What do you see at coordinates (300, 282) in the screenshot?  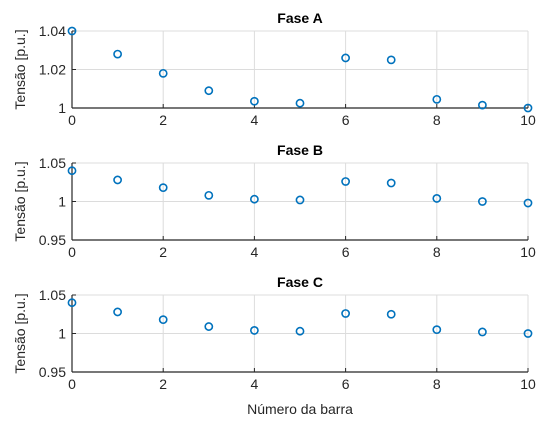 I see `panel-title: Fase C` at bounding box center [300, 282].